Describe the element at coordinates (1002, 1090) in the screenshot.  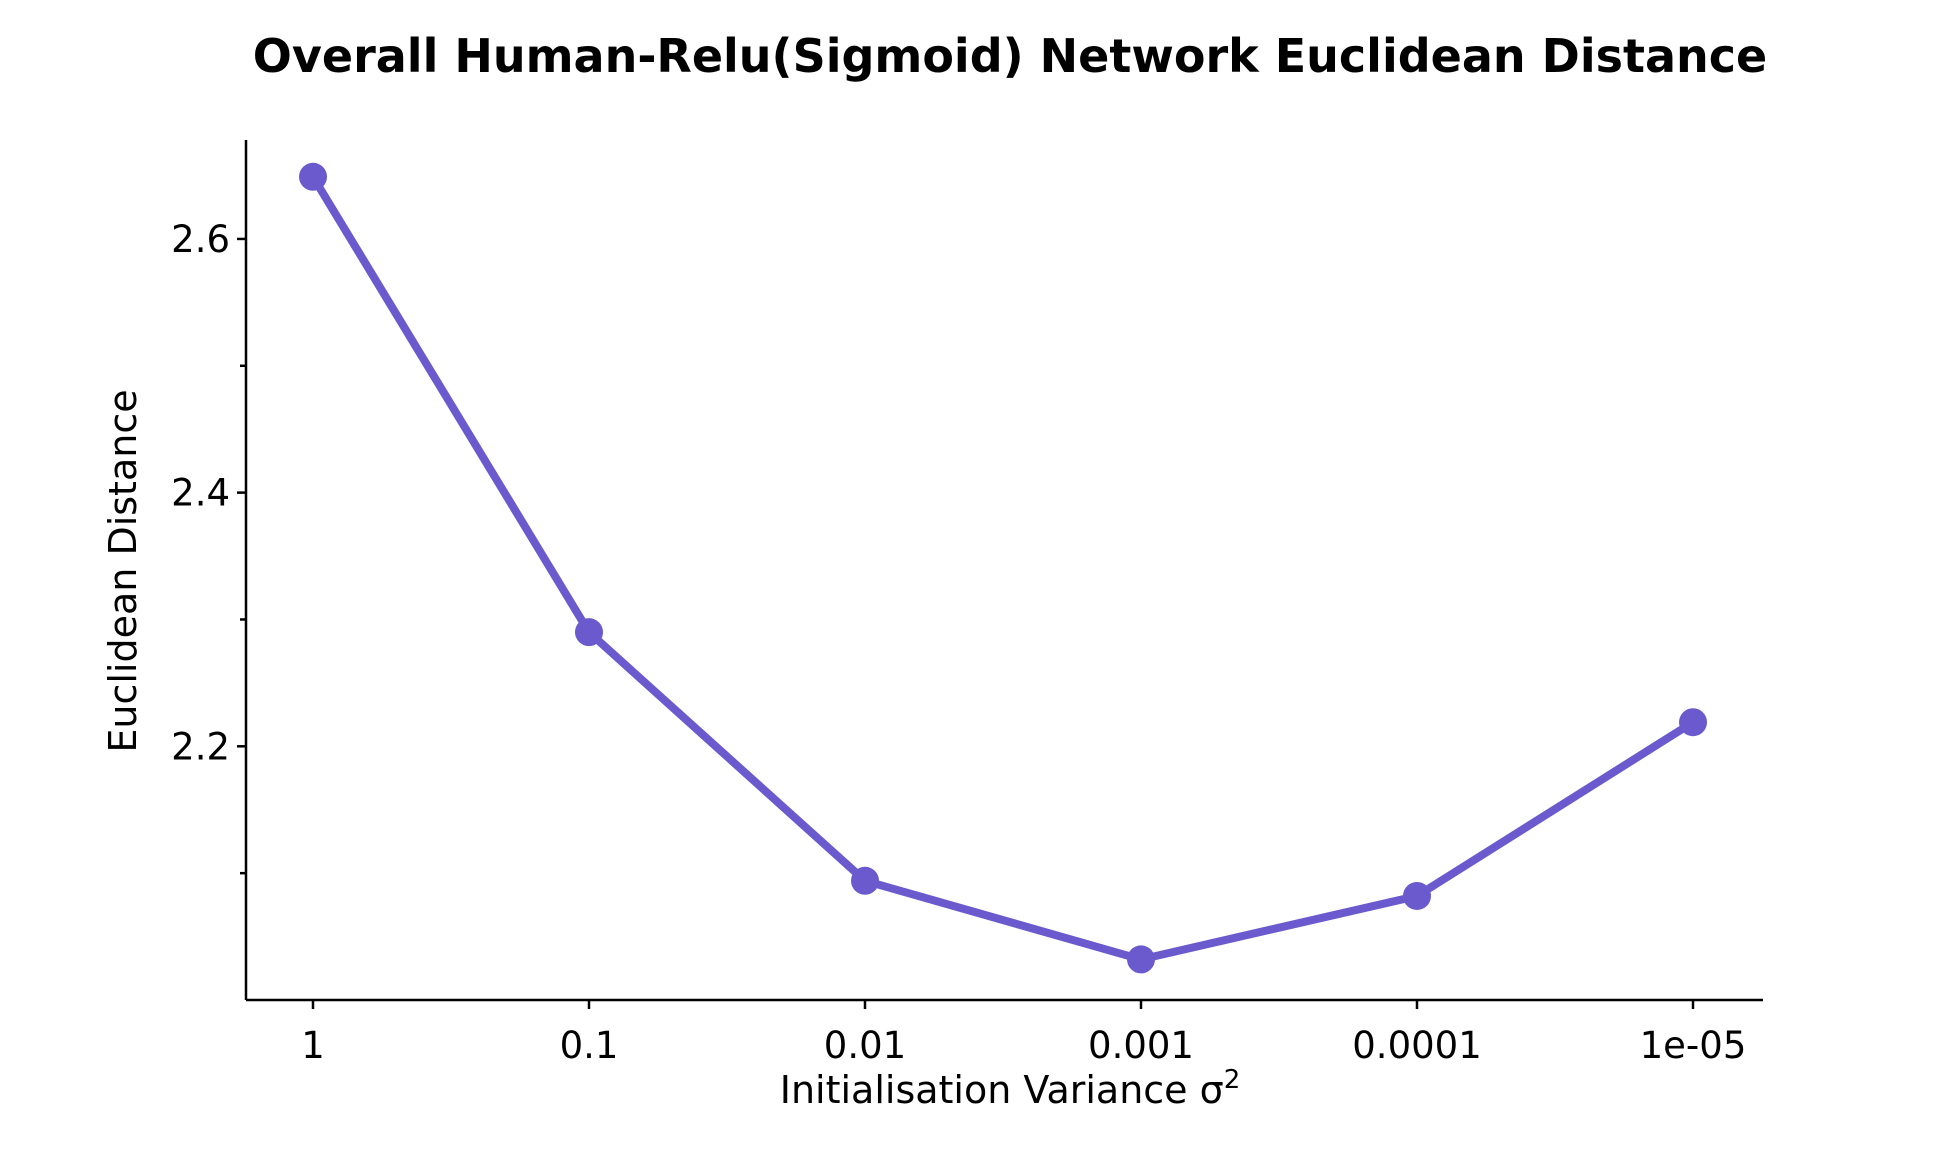
I see `x-axis-label-text: Initialisation Variance σ` at that location.